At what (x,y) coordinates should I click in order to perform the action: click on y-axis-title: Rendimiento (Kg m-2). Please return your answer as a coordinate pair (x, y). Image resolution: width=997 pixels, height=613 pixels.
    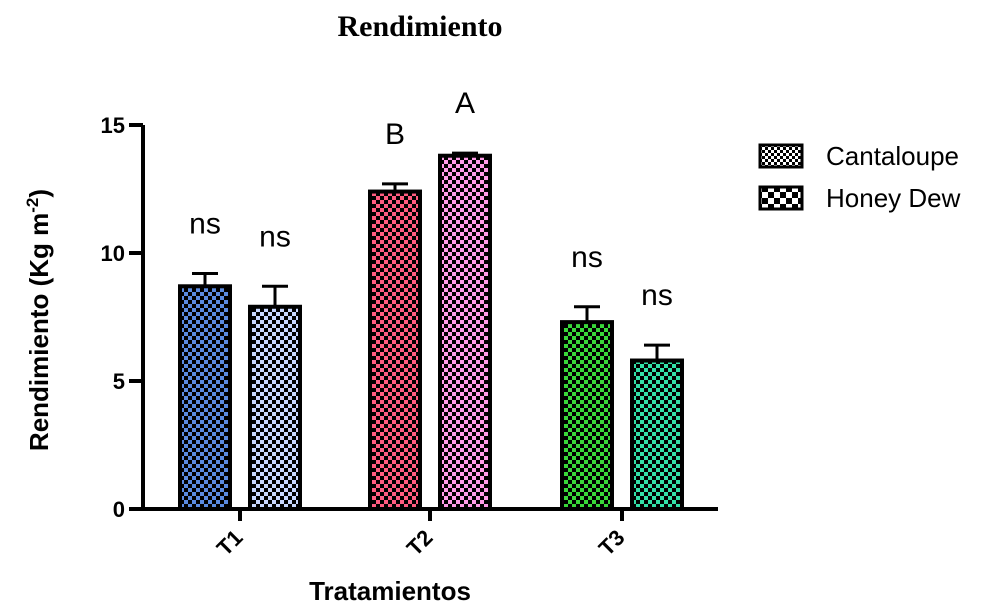
    Looking at the image, I should click on (38, 320).